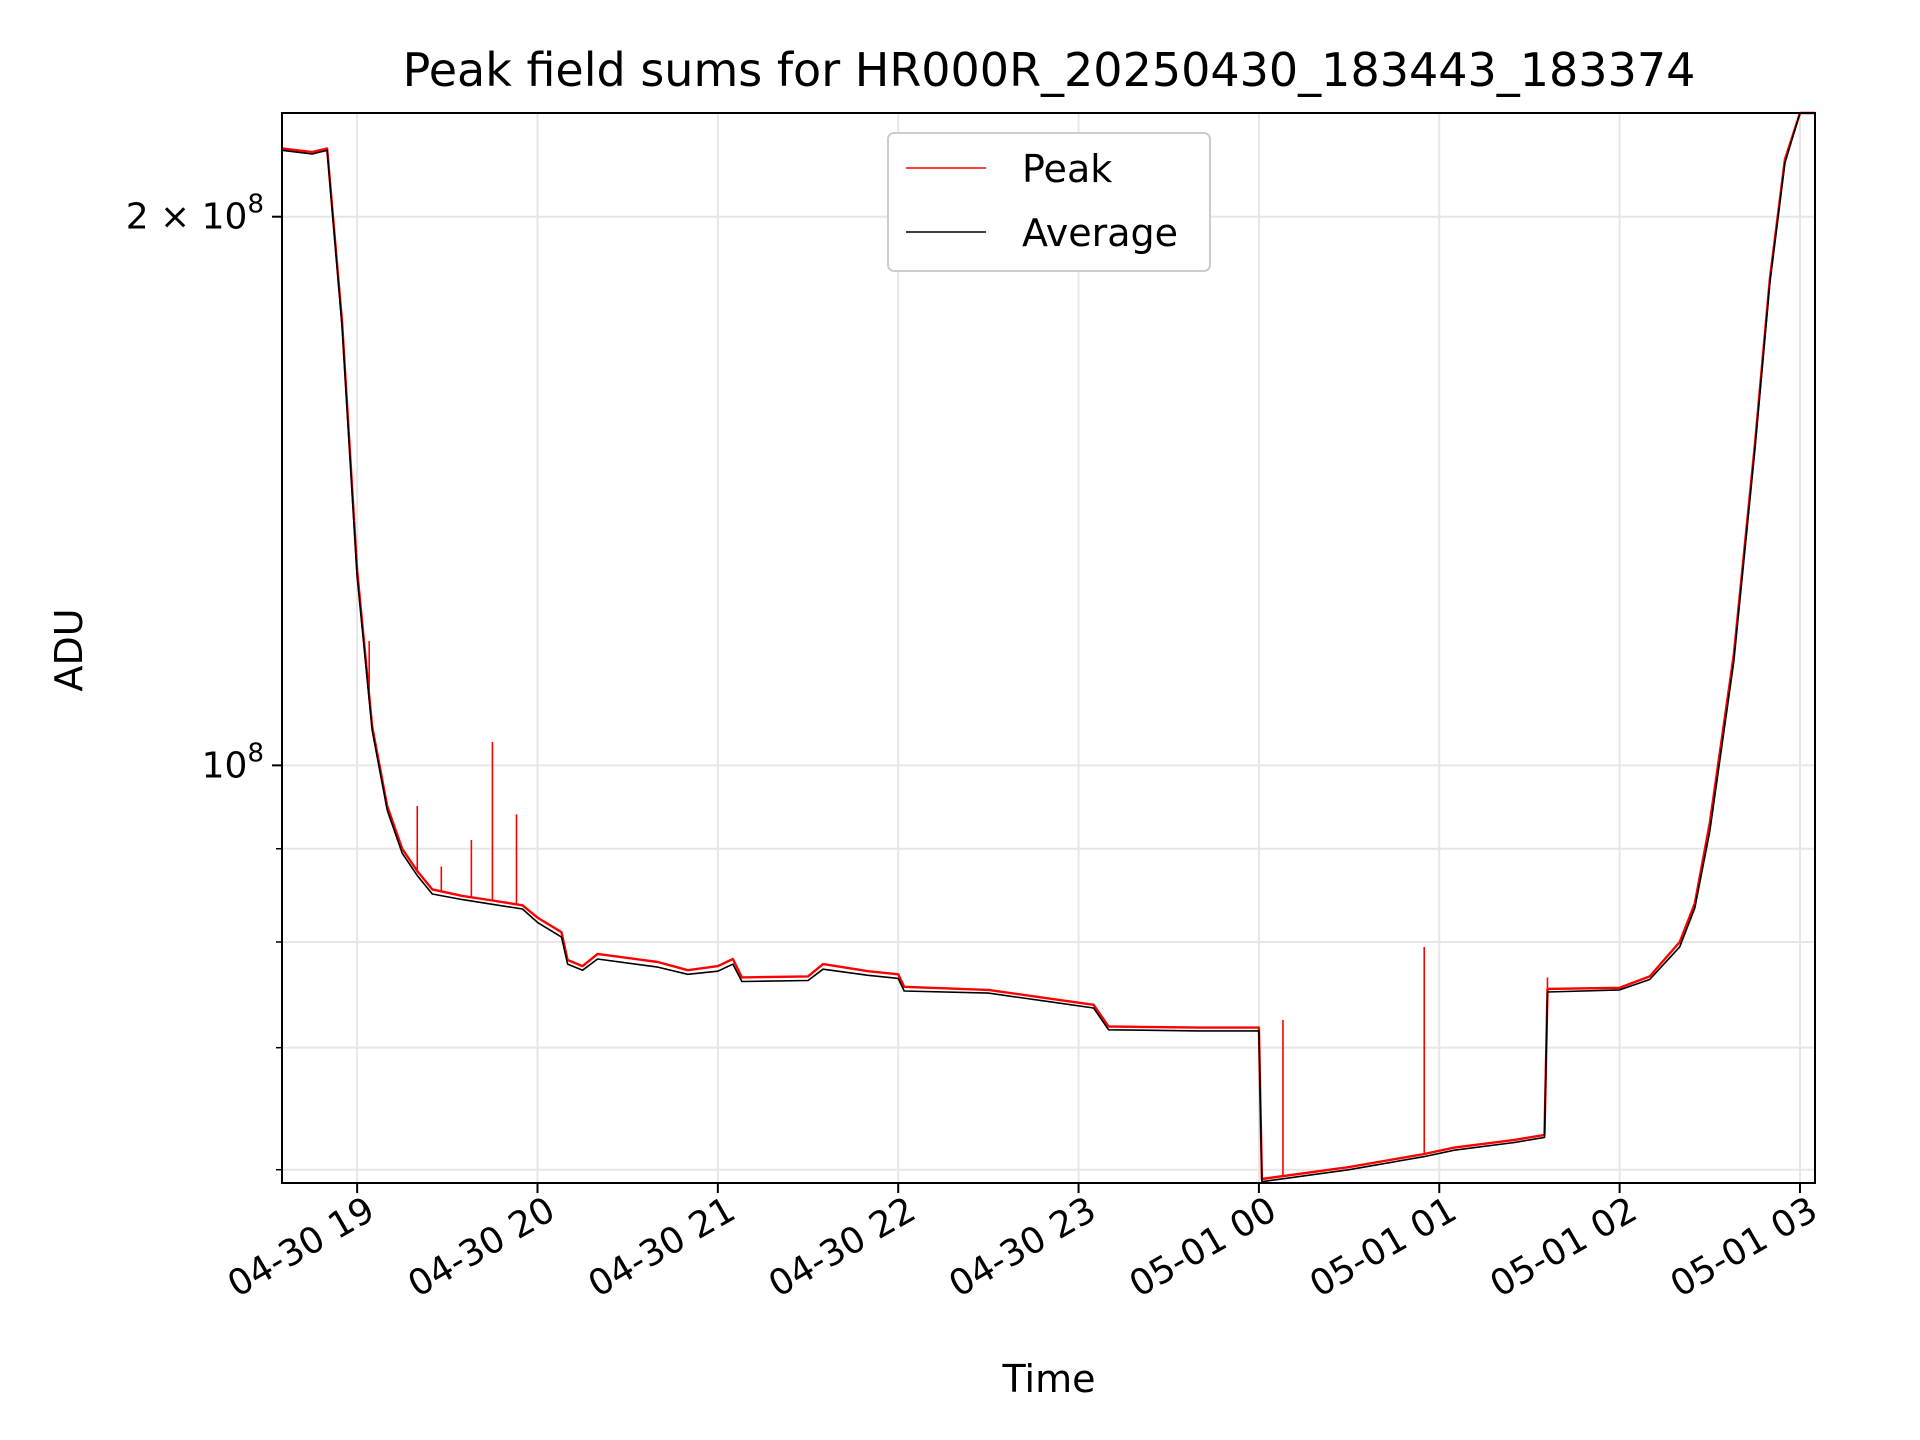 The height and width of the screenshot is (1440, 1920). Describe the element at coordinates (1100, 233) in the screenshot. I see `legend-label-average: Average` at that location.